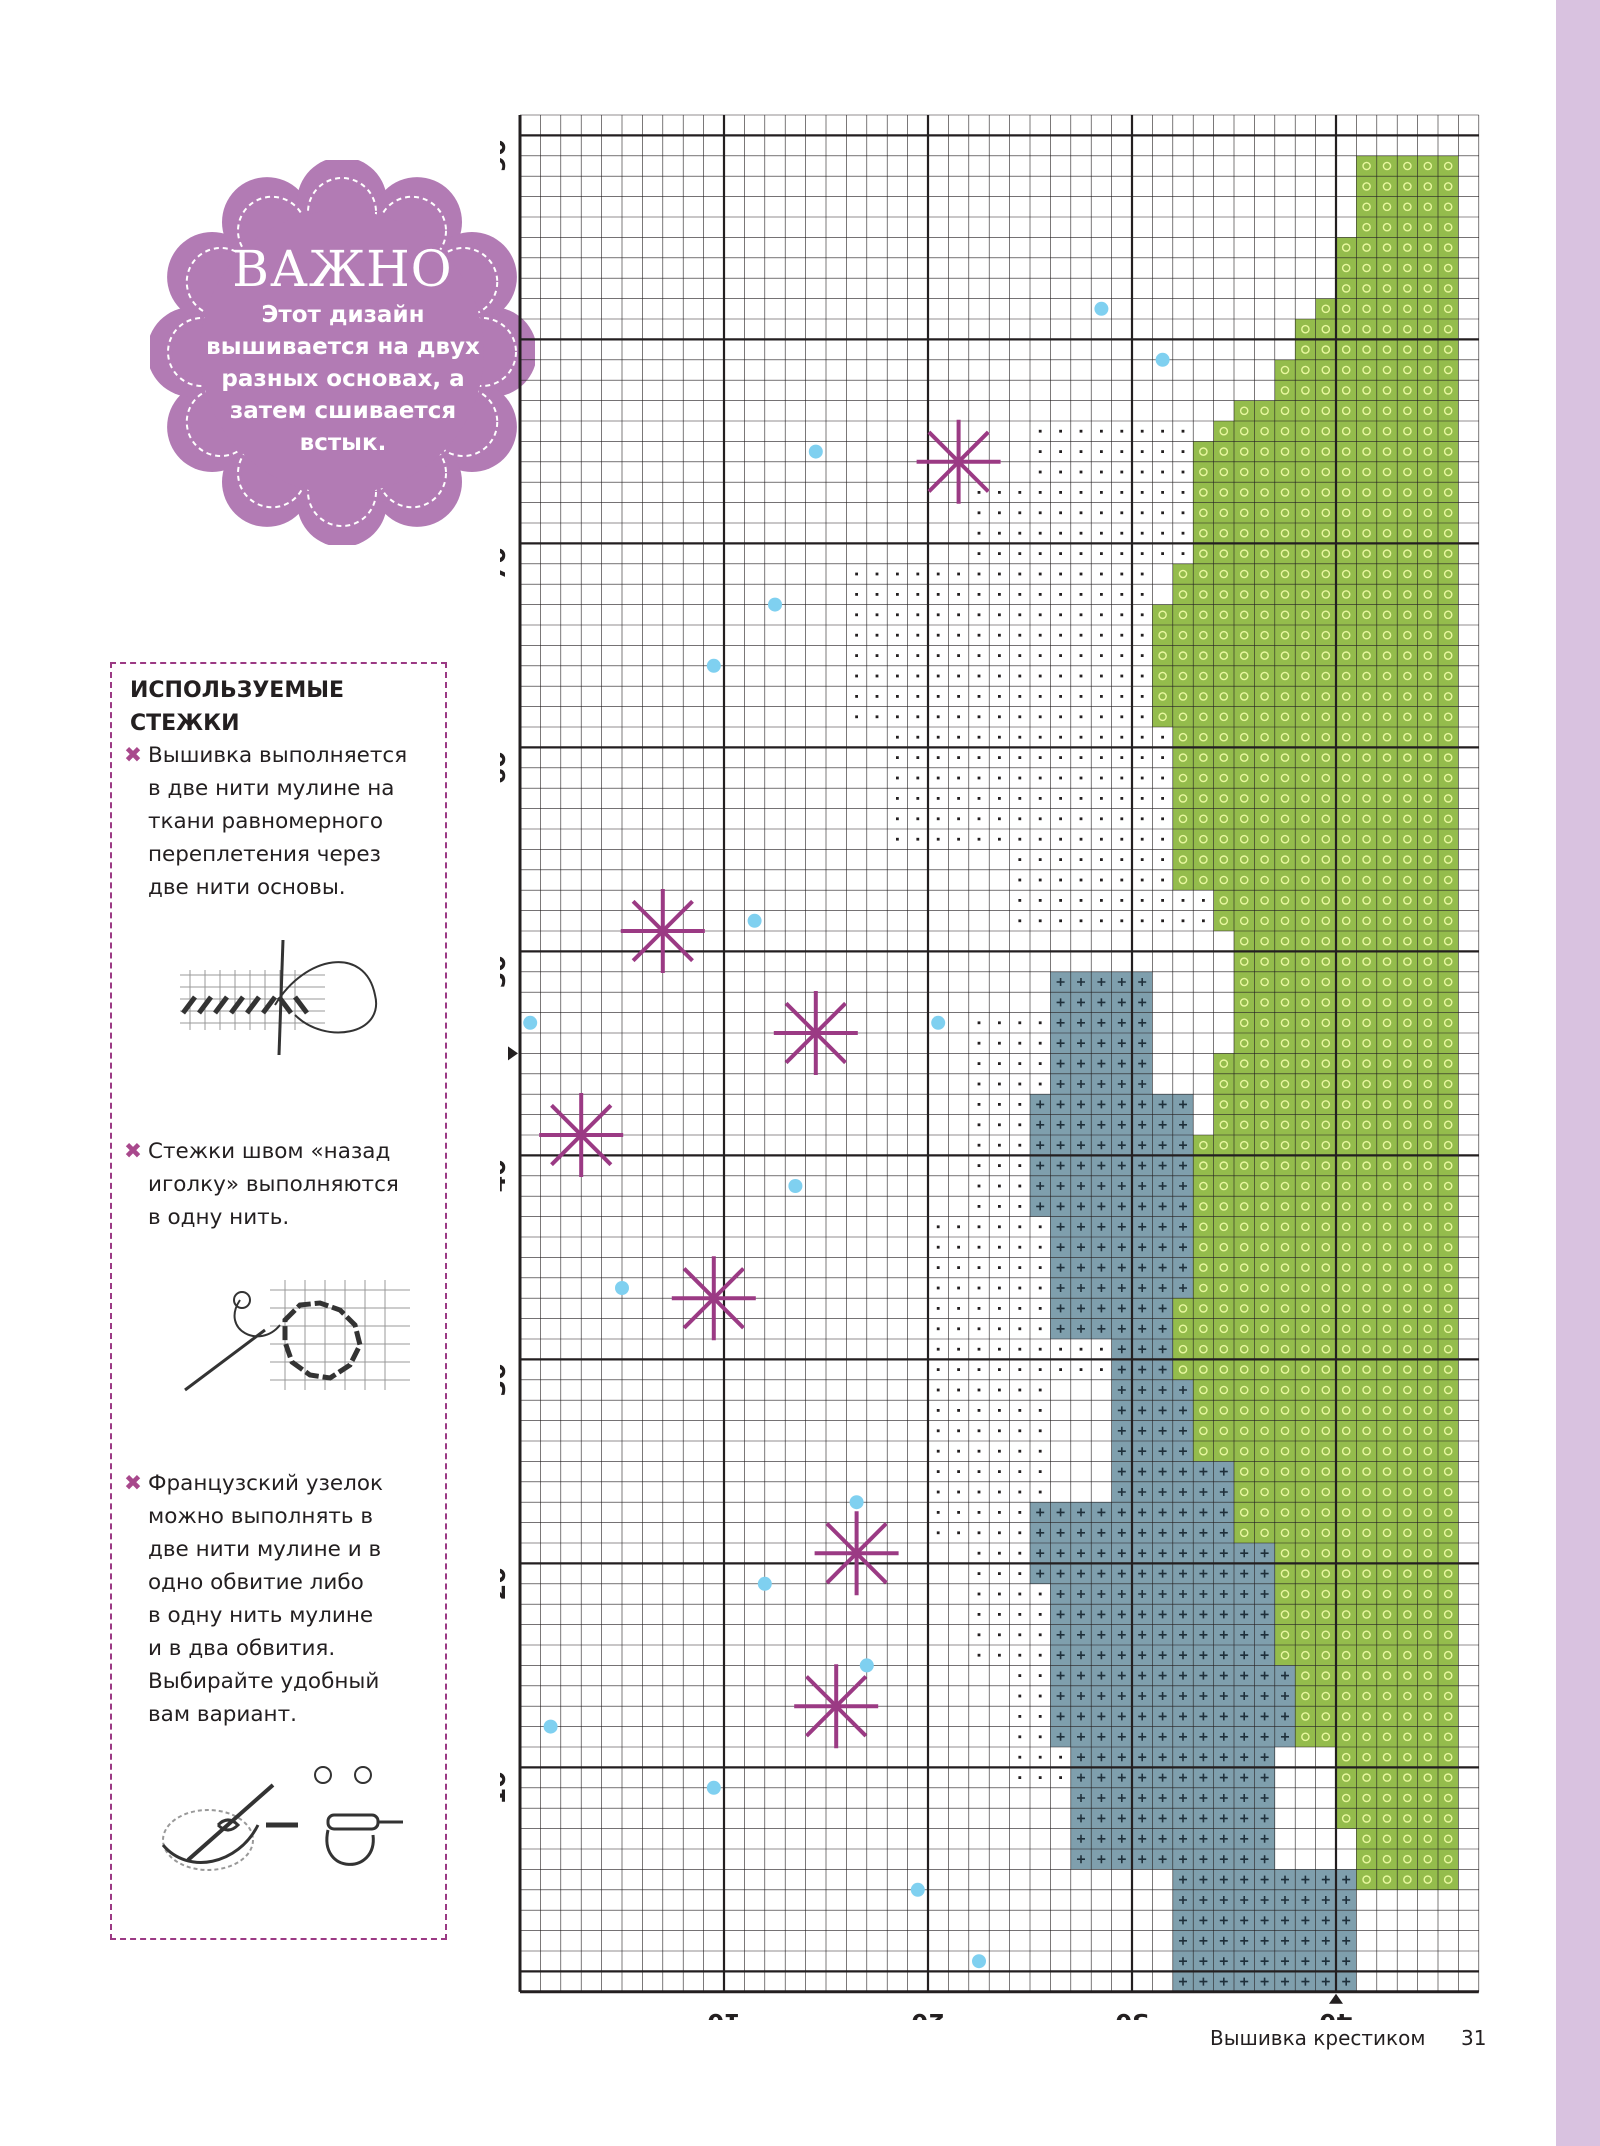 The image size is (1600, 2146). Describe the element at coordinates (185, 723) in the screenshot. I see `stitches-title-line: СТЕЖКИ` at that location.